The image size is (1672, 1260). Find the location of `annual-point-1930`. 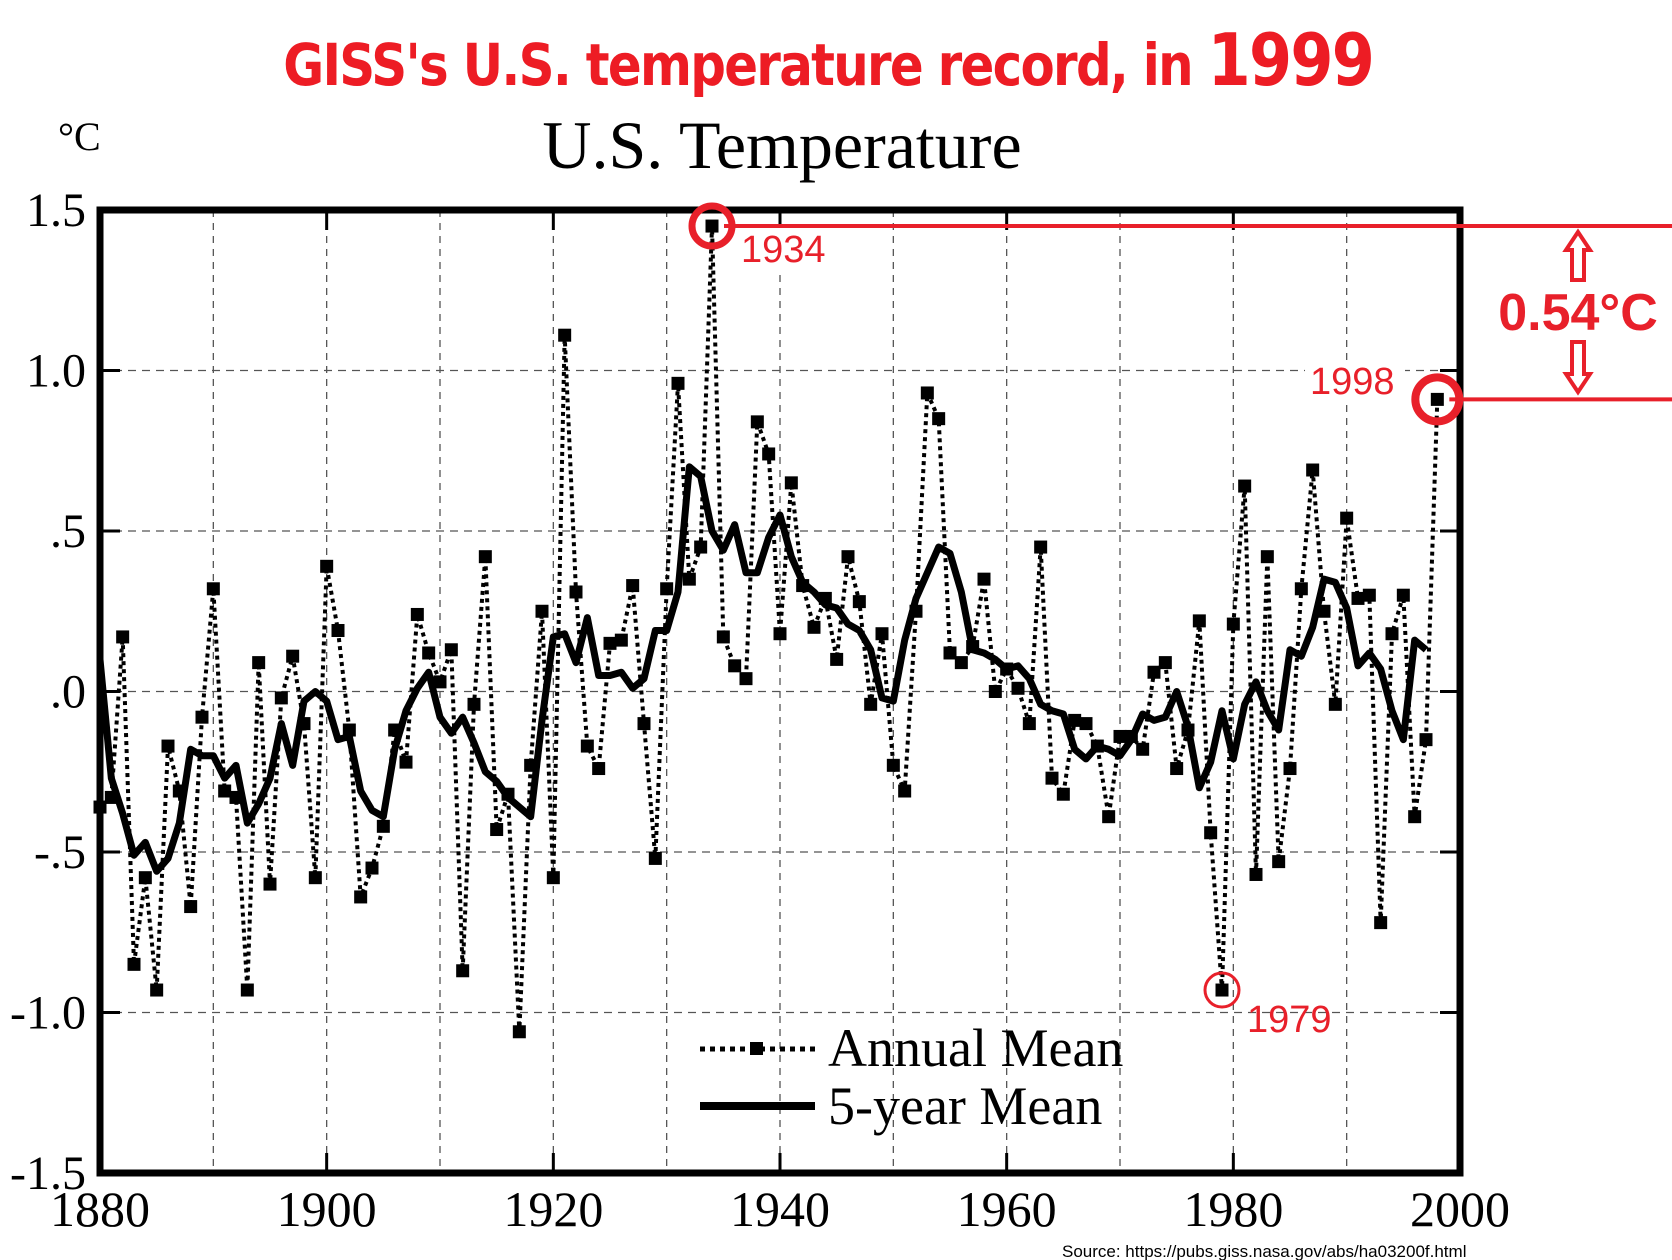

annual-point-1930 is located at coordinates (667, 589).